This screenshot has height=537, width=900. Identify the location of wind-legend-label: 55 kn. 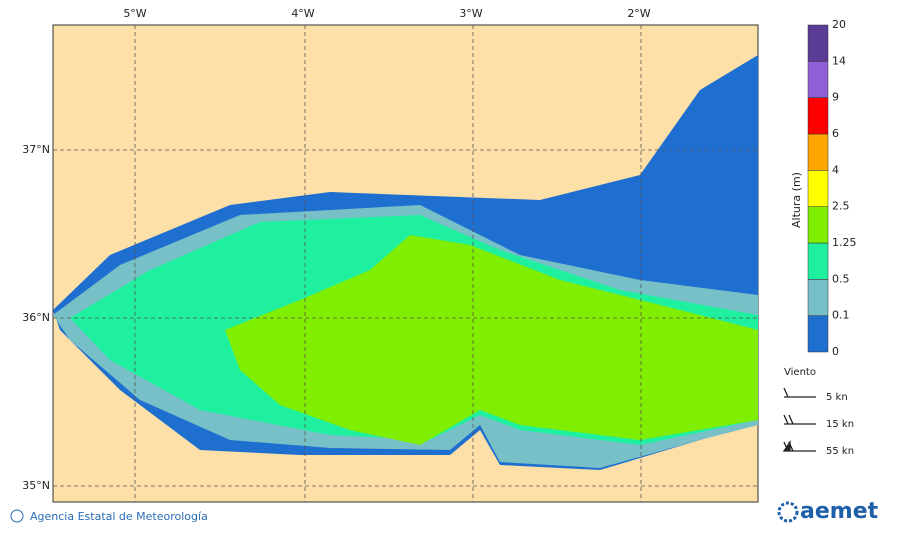
(840, 451).